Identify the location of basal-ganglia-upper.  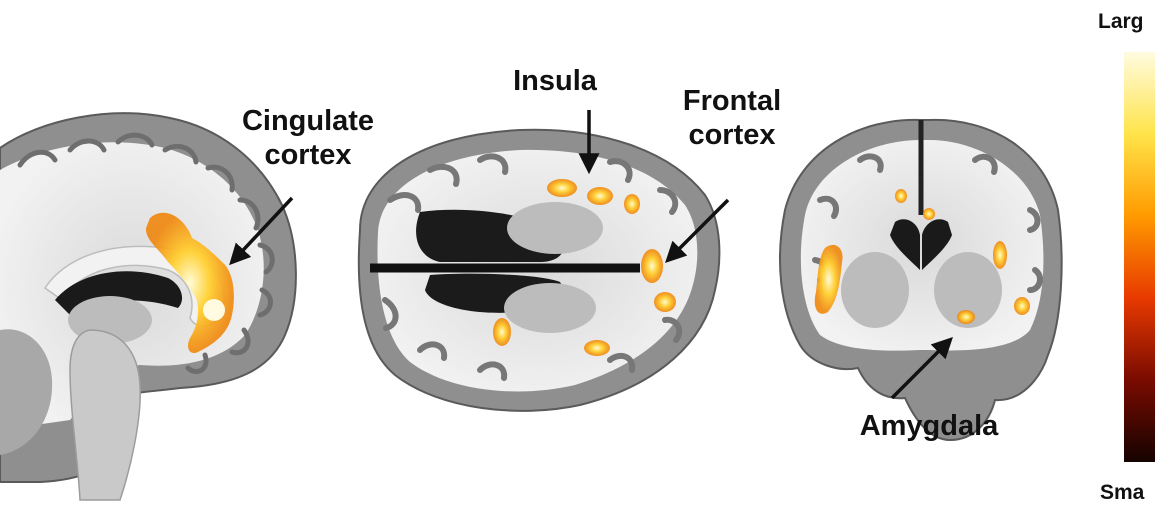
(555, 228).